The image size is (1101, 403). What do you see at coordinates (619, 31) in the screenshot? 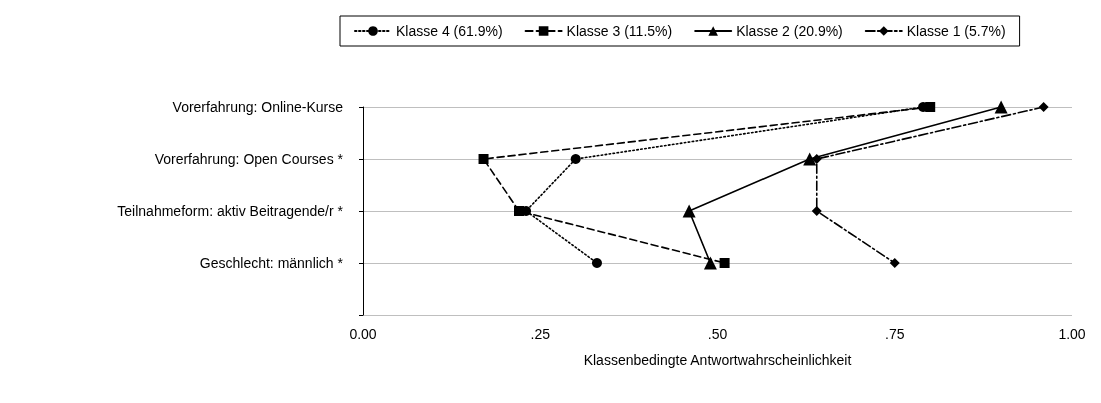
I see `legend-label: Klasse 3 (11.5%)` at bounding box center [619, 31].